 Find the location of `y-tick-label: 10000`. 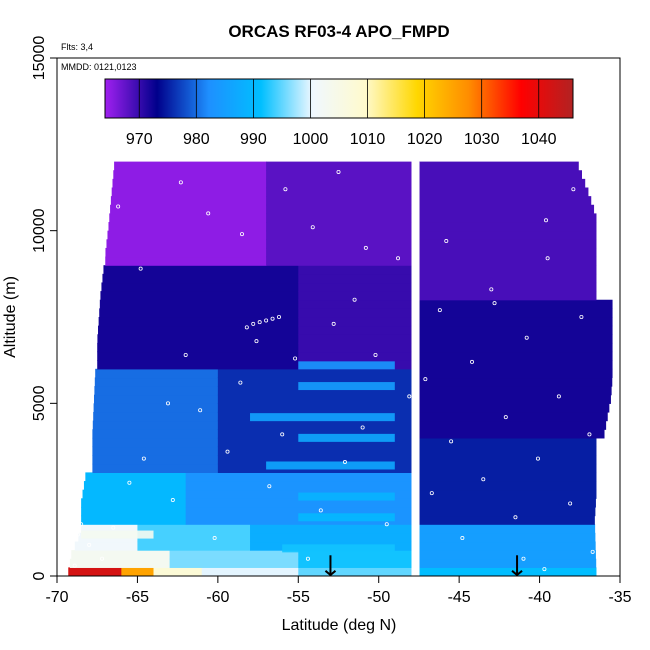

y-tick-label: 10000 is located at coordinates (39, 230).